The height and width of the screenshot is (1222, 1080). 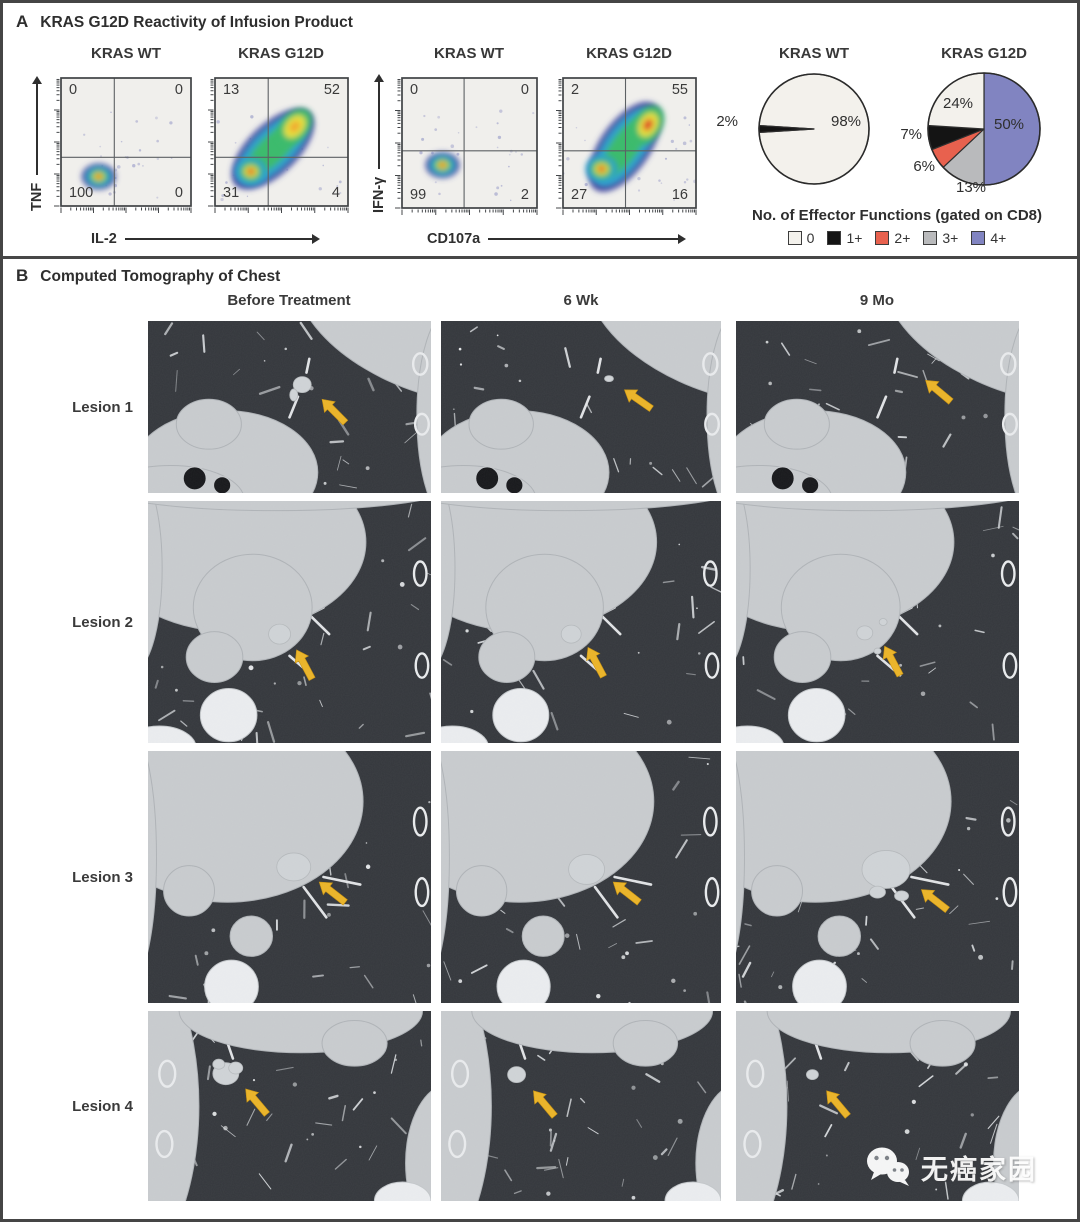 I want to click on ct-image-lesion4-before, so click(x=289, y=1106).